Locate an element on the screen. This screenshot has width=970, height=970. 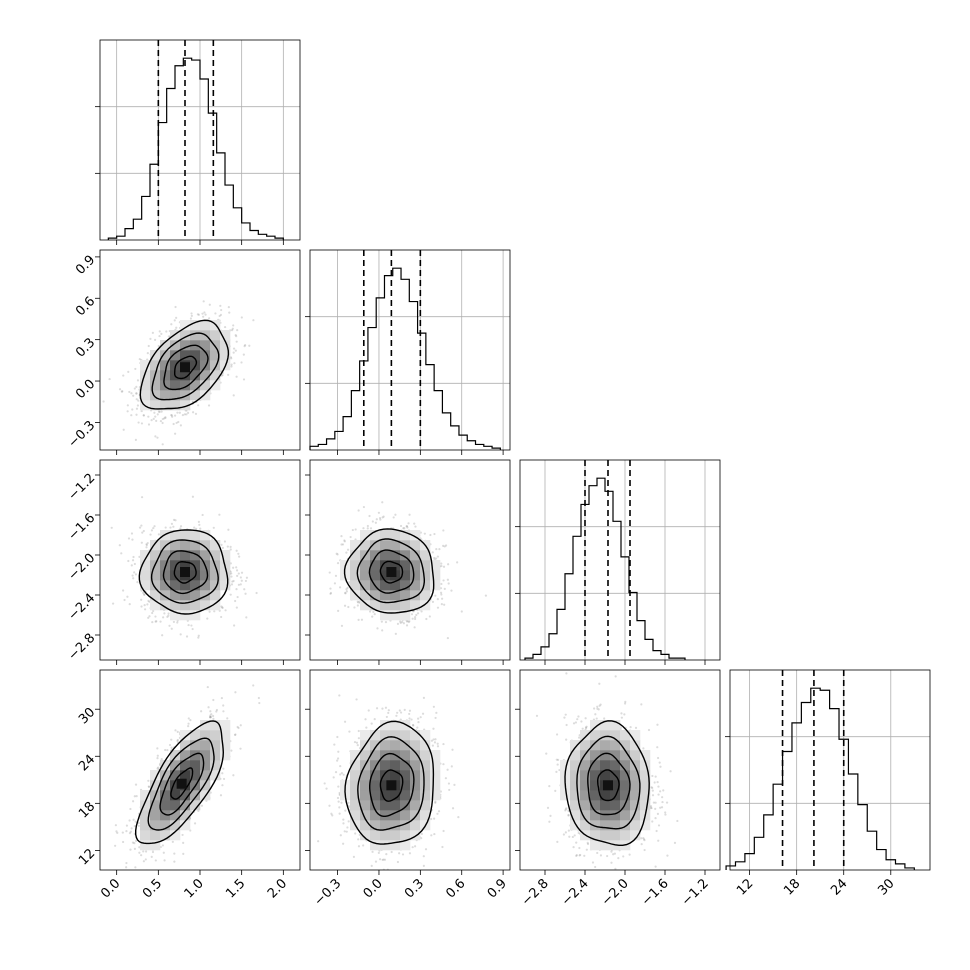
histogram-panel is located at coordinates (408, 352).